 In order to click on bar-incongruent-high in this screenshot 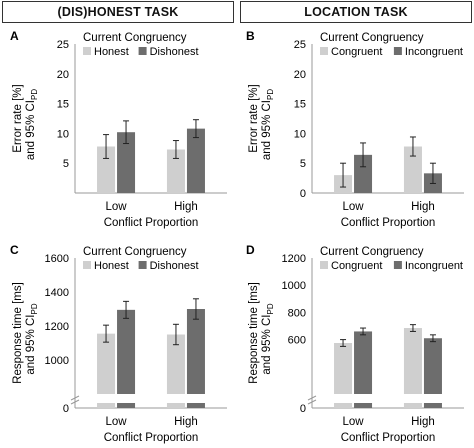, I will do `click(432, 366)`.